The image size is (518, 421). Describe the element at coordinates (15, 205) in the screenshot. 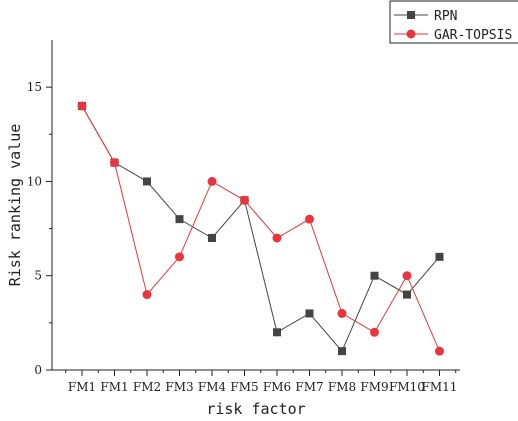

I see `y-axis-title: Risk ranking value` at that location.